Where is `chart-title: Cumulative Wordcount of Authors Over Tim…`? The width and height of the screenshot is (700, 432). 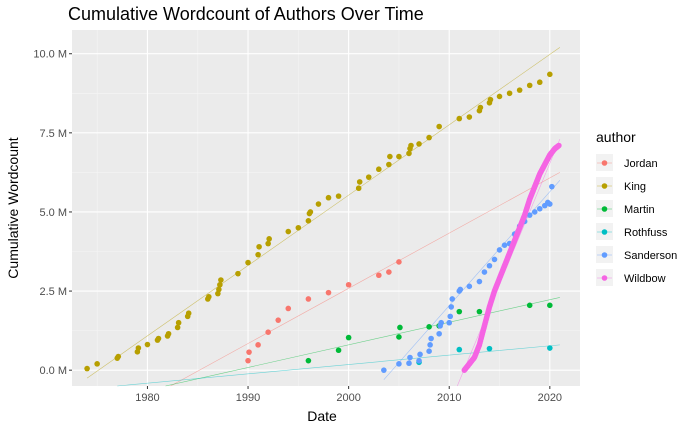 chart-title: Cumulative Wordcount of Authors Over Tim… is located at coordinates (246, 14).